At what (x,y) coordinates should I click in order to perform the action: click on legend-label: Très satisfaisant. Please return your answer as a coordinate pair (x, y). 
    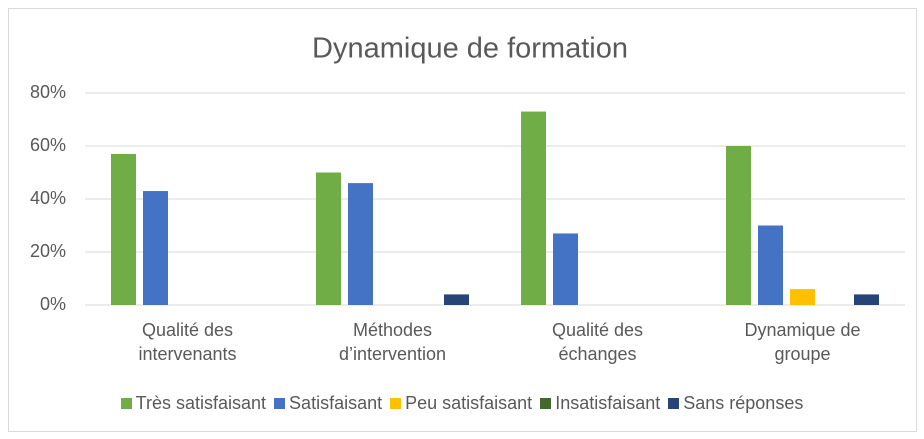
    Looking at the image, I should click on (201, 403).